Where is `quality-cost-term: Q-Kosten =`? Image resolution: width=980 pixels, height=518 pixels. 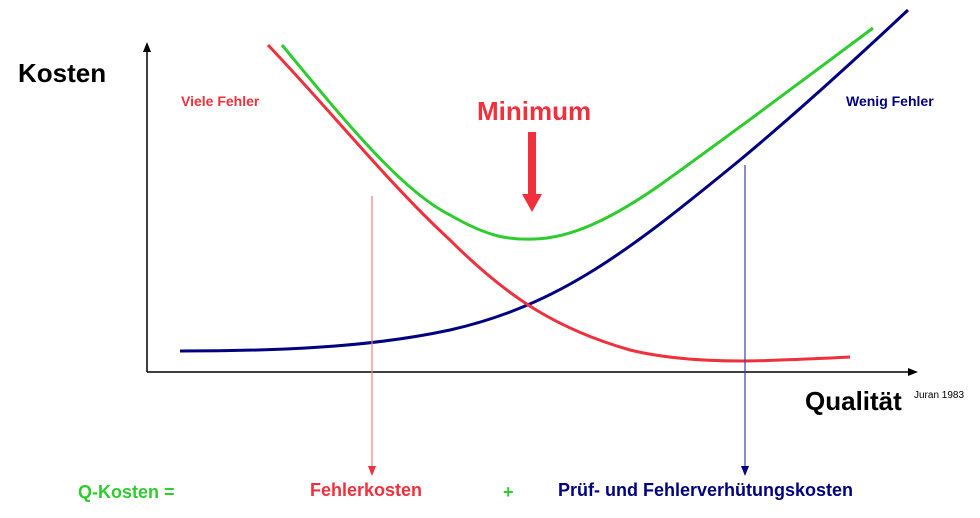
quality-cost-term: Q-Kosten = is located at coordinates (126, 492).